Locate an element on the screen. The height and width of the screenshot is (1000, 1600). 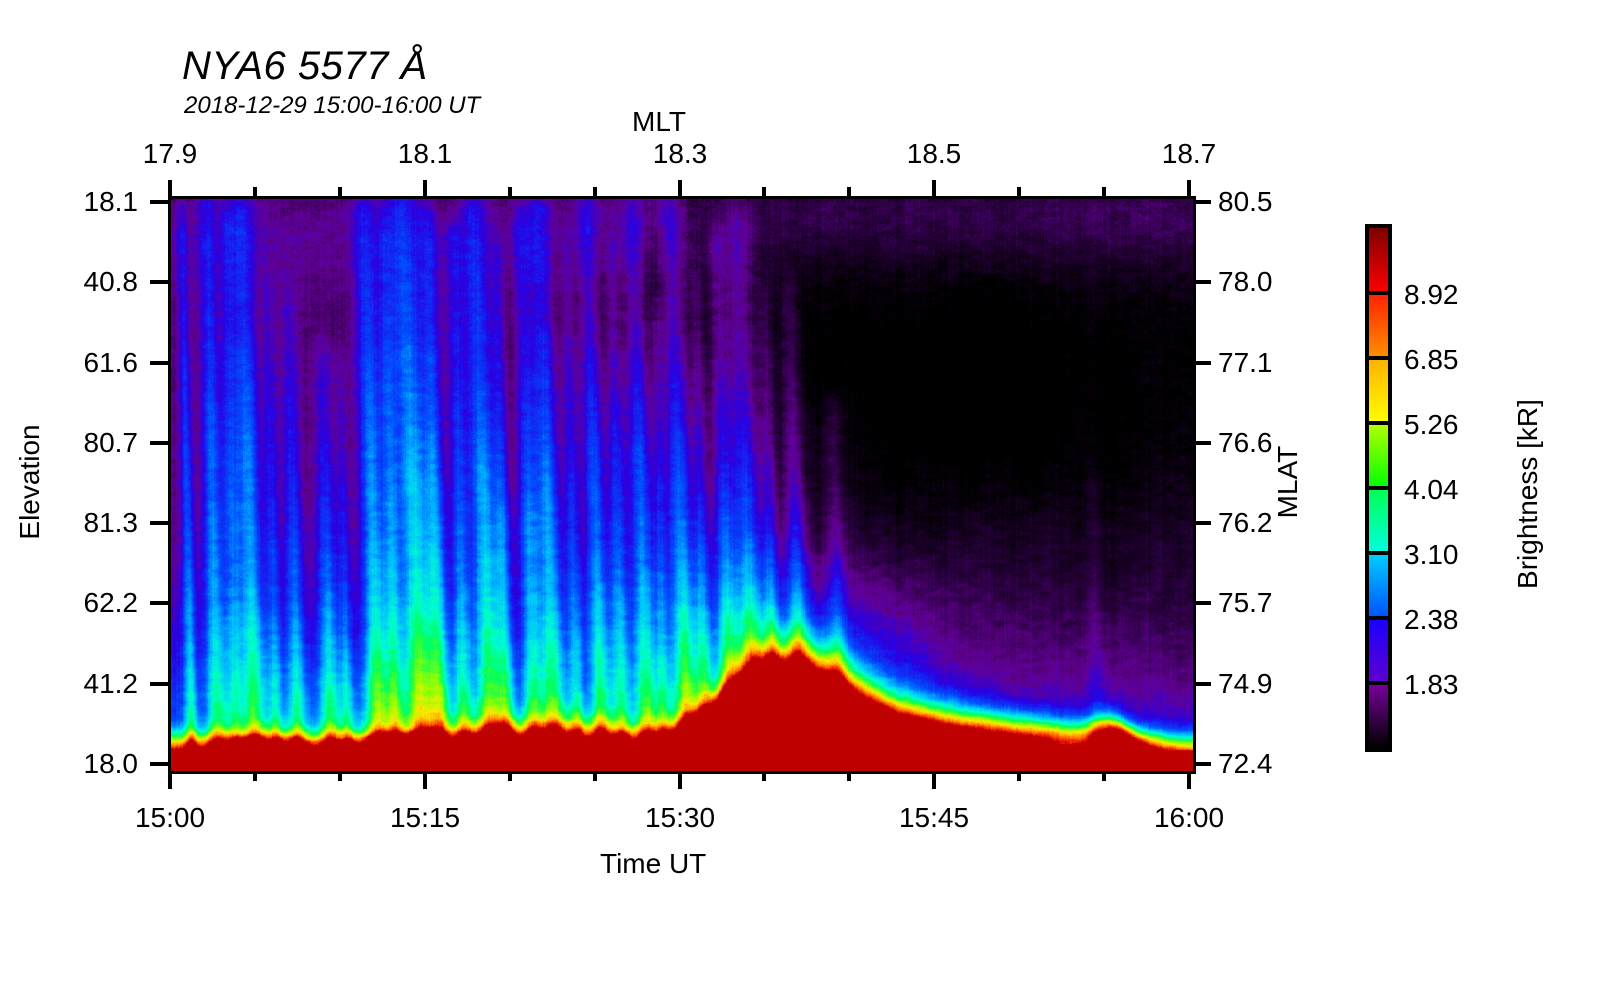
time-tick-label-0: 15:00 is located at coordinates (170, 817).